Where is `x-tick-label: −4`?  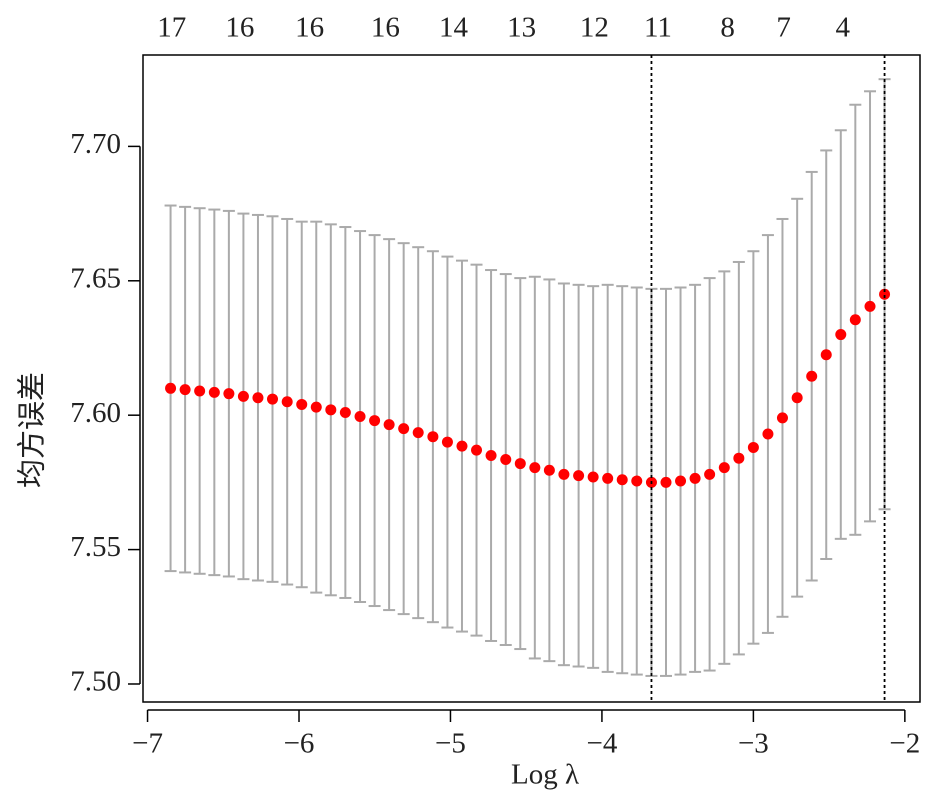
x-tick-label: −4 is located at coordinates (602, 744).